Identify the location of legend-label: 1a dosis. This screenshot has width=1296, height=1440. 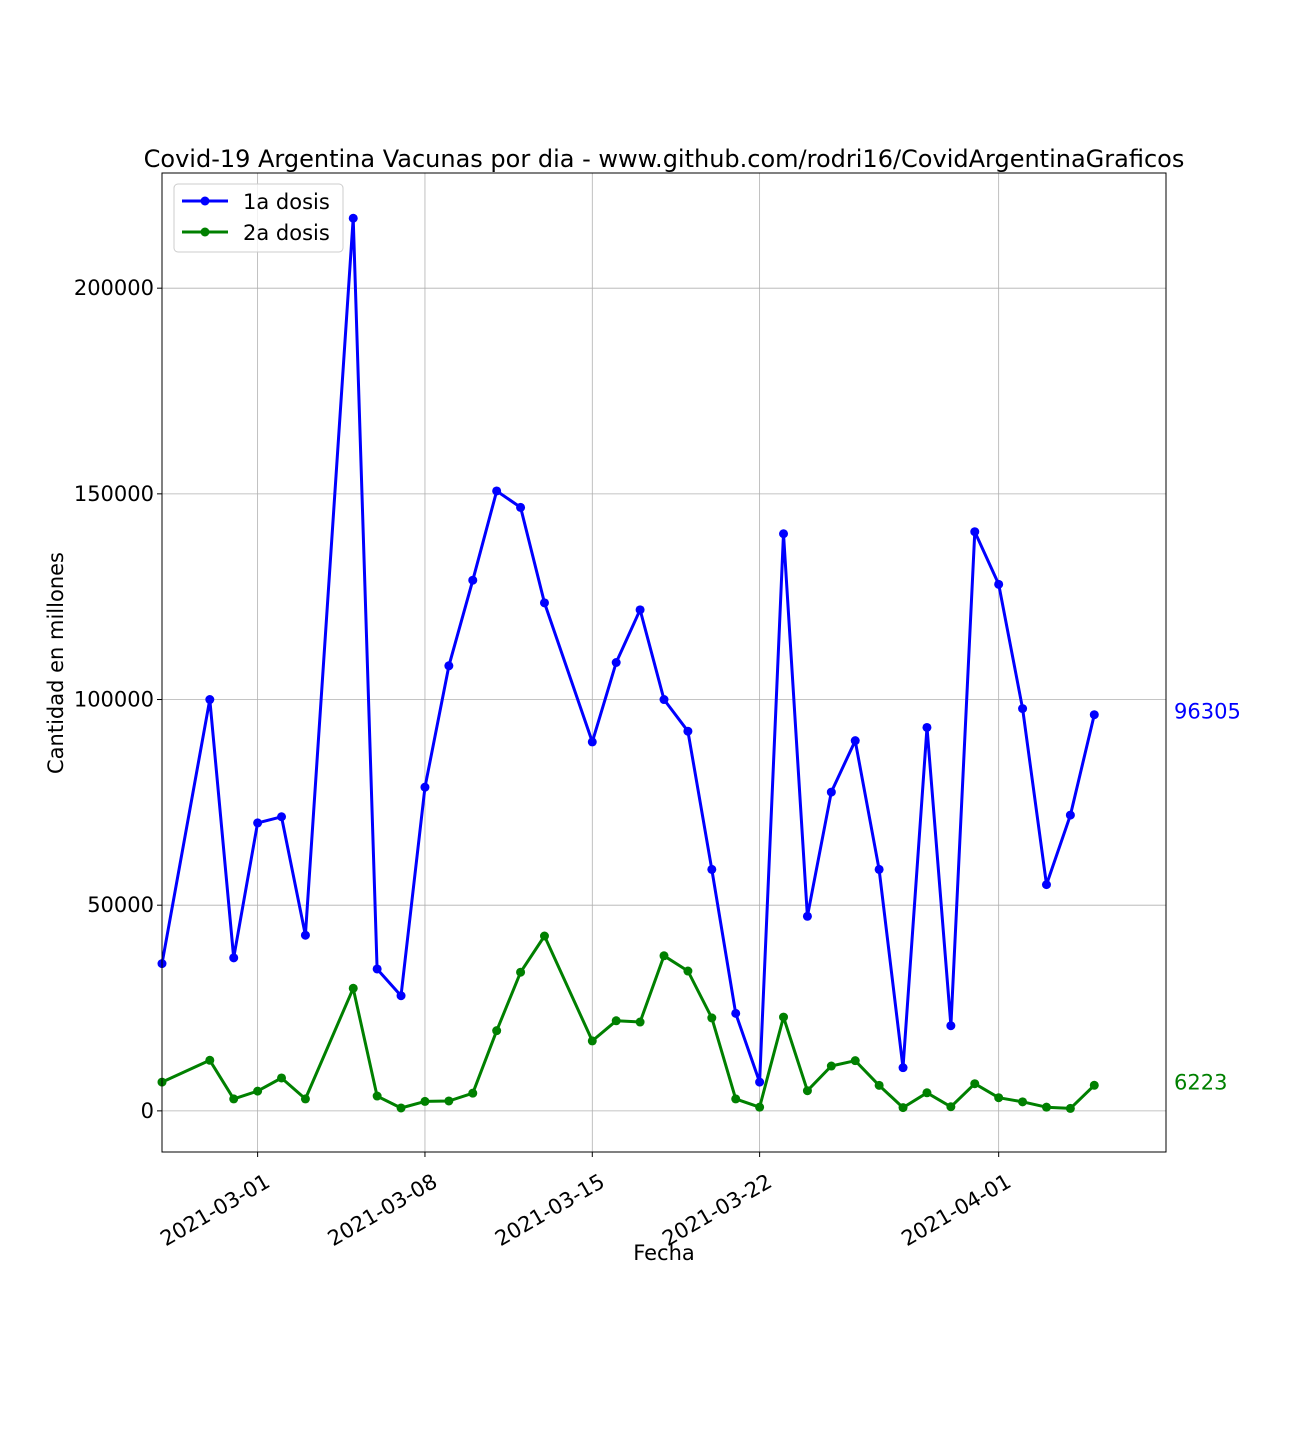
(286, 202).